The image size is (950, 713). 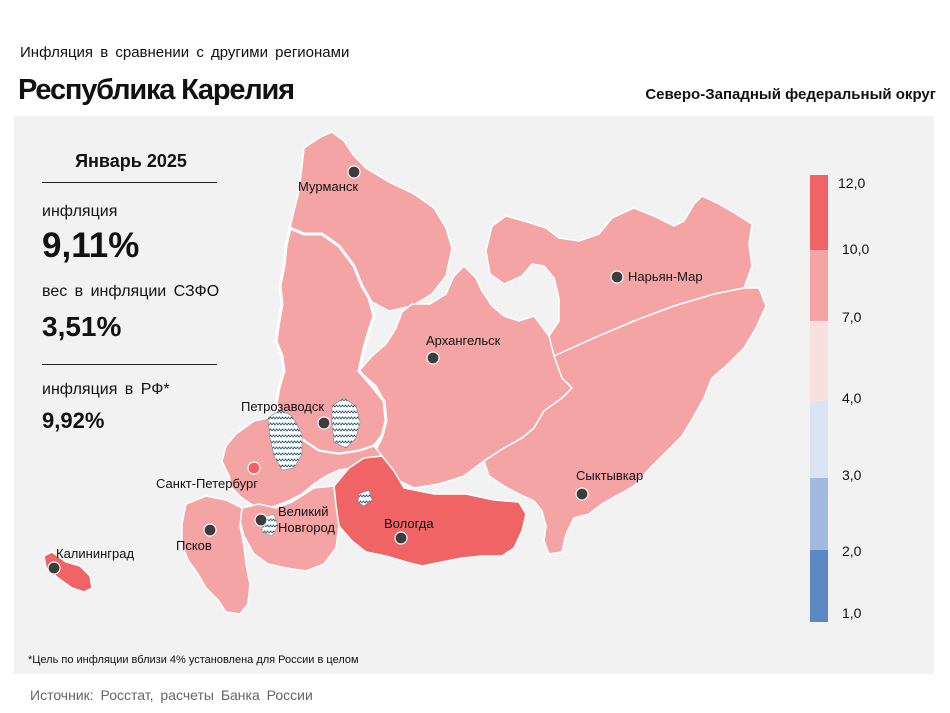 I want to click on inflation-value: 9,11%, so click(x=91, y=245).